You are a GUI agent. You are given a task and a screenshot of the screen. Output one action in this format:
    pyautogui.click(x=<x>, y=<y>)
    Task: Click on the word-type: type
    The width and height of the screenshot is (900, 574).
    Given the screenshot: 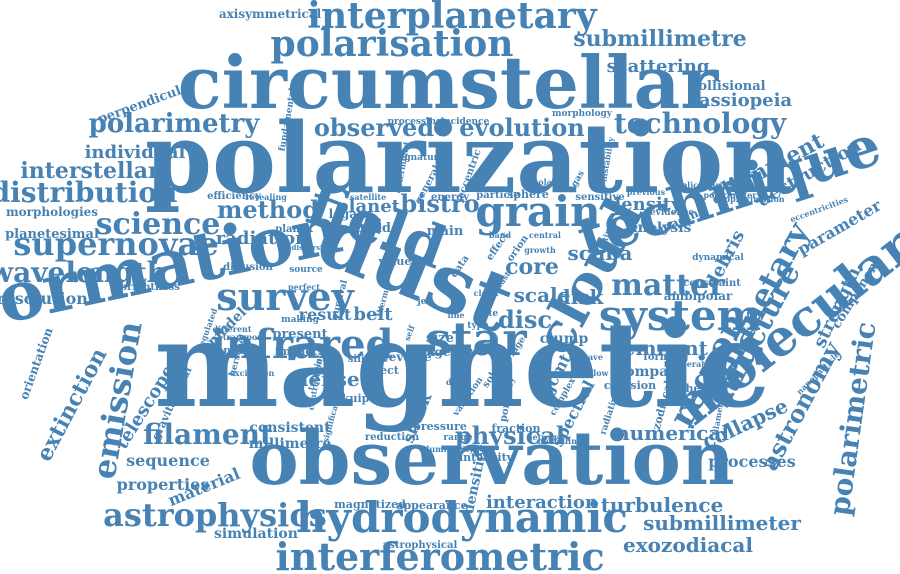 What is the action you would take?
    pyautogui.click(x=478, y=326)
    